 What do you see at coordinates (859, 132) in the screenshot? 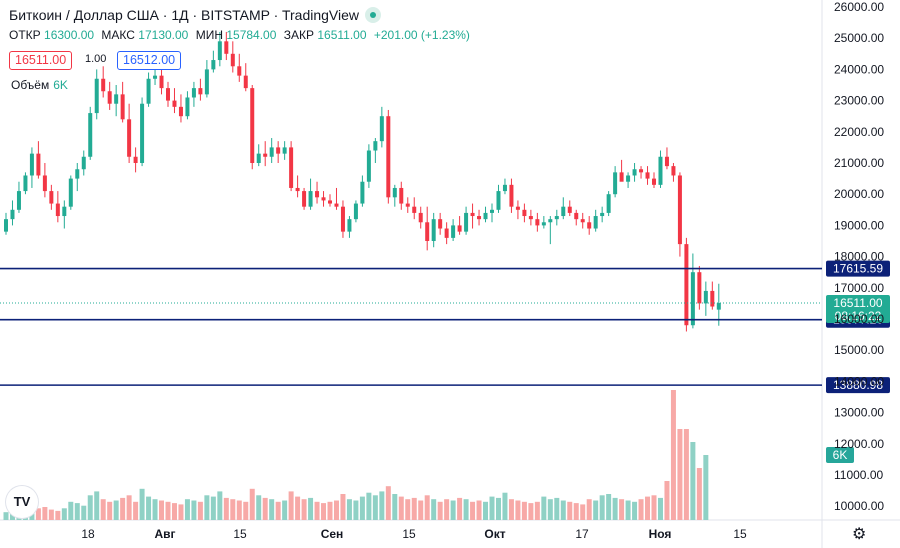
I see `price-tick-label: 22000.00` at bounding box center [859, 132].